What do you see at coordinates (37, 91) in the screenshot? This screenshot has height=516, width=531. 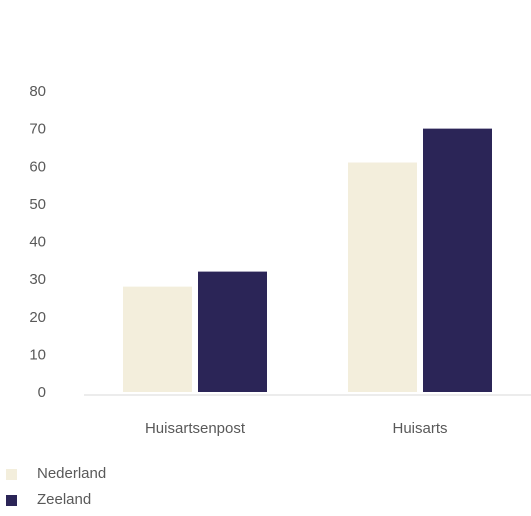 I see `y-tick-label: 80` at bounding box center [37, 91].